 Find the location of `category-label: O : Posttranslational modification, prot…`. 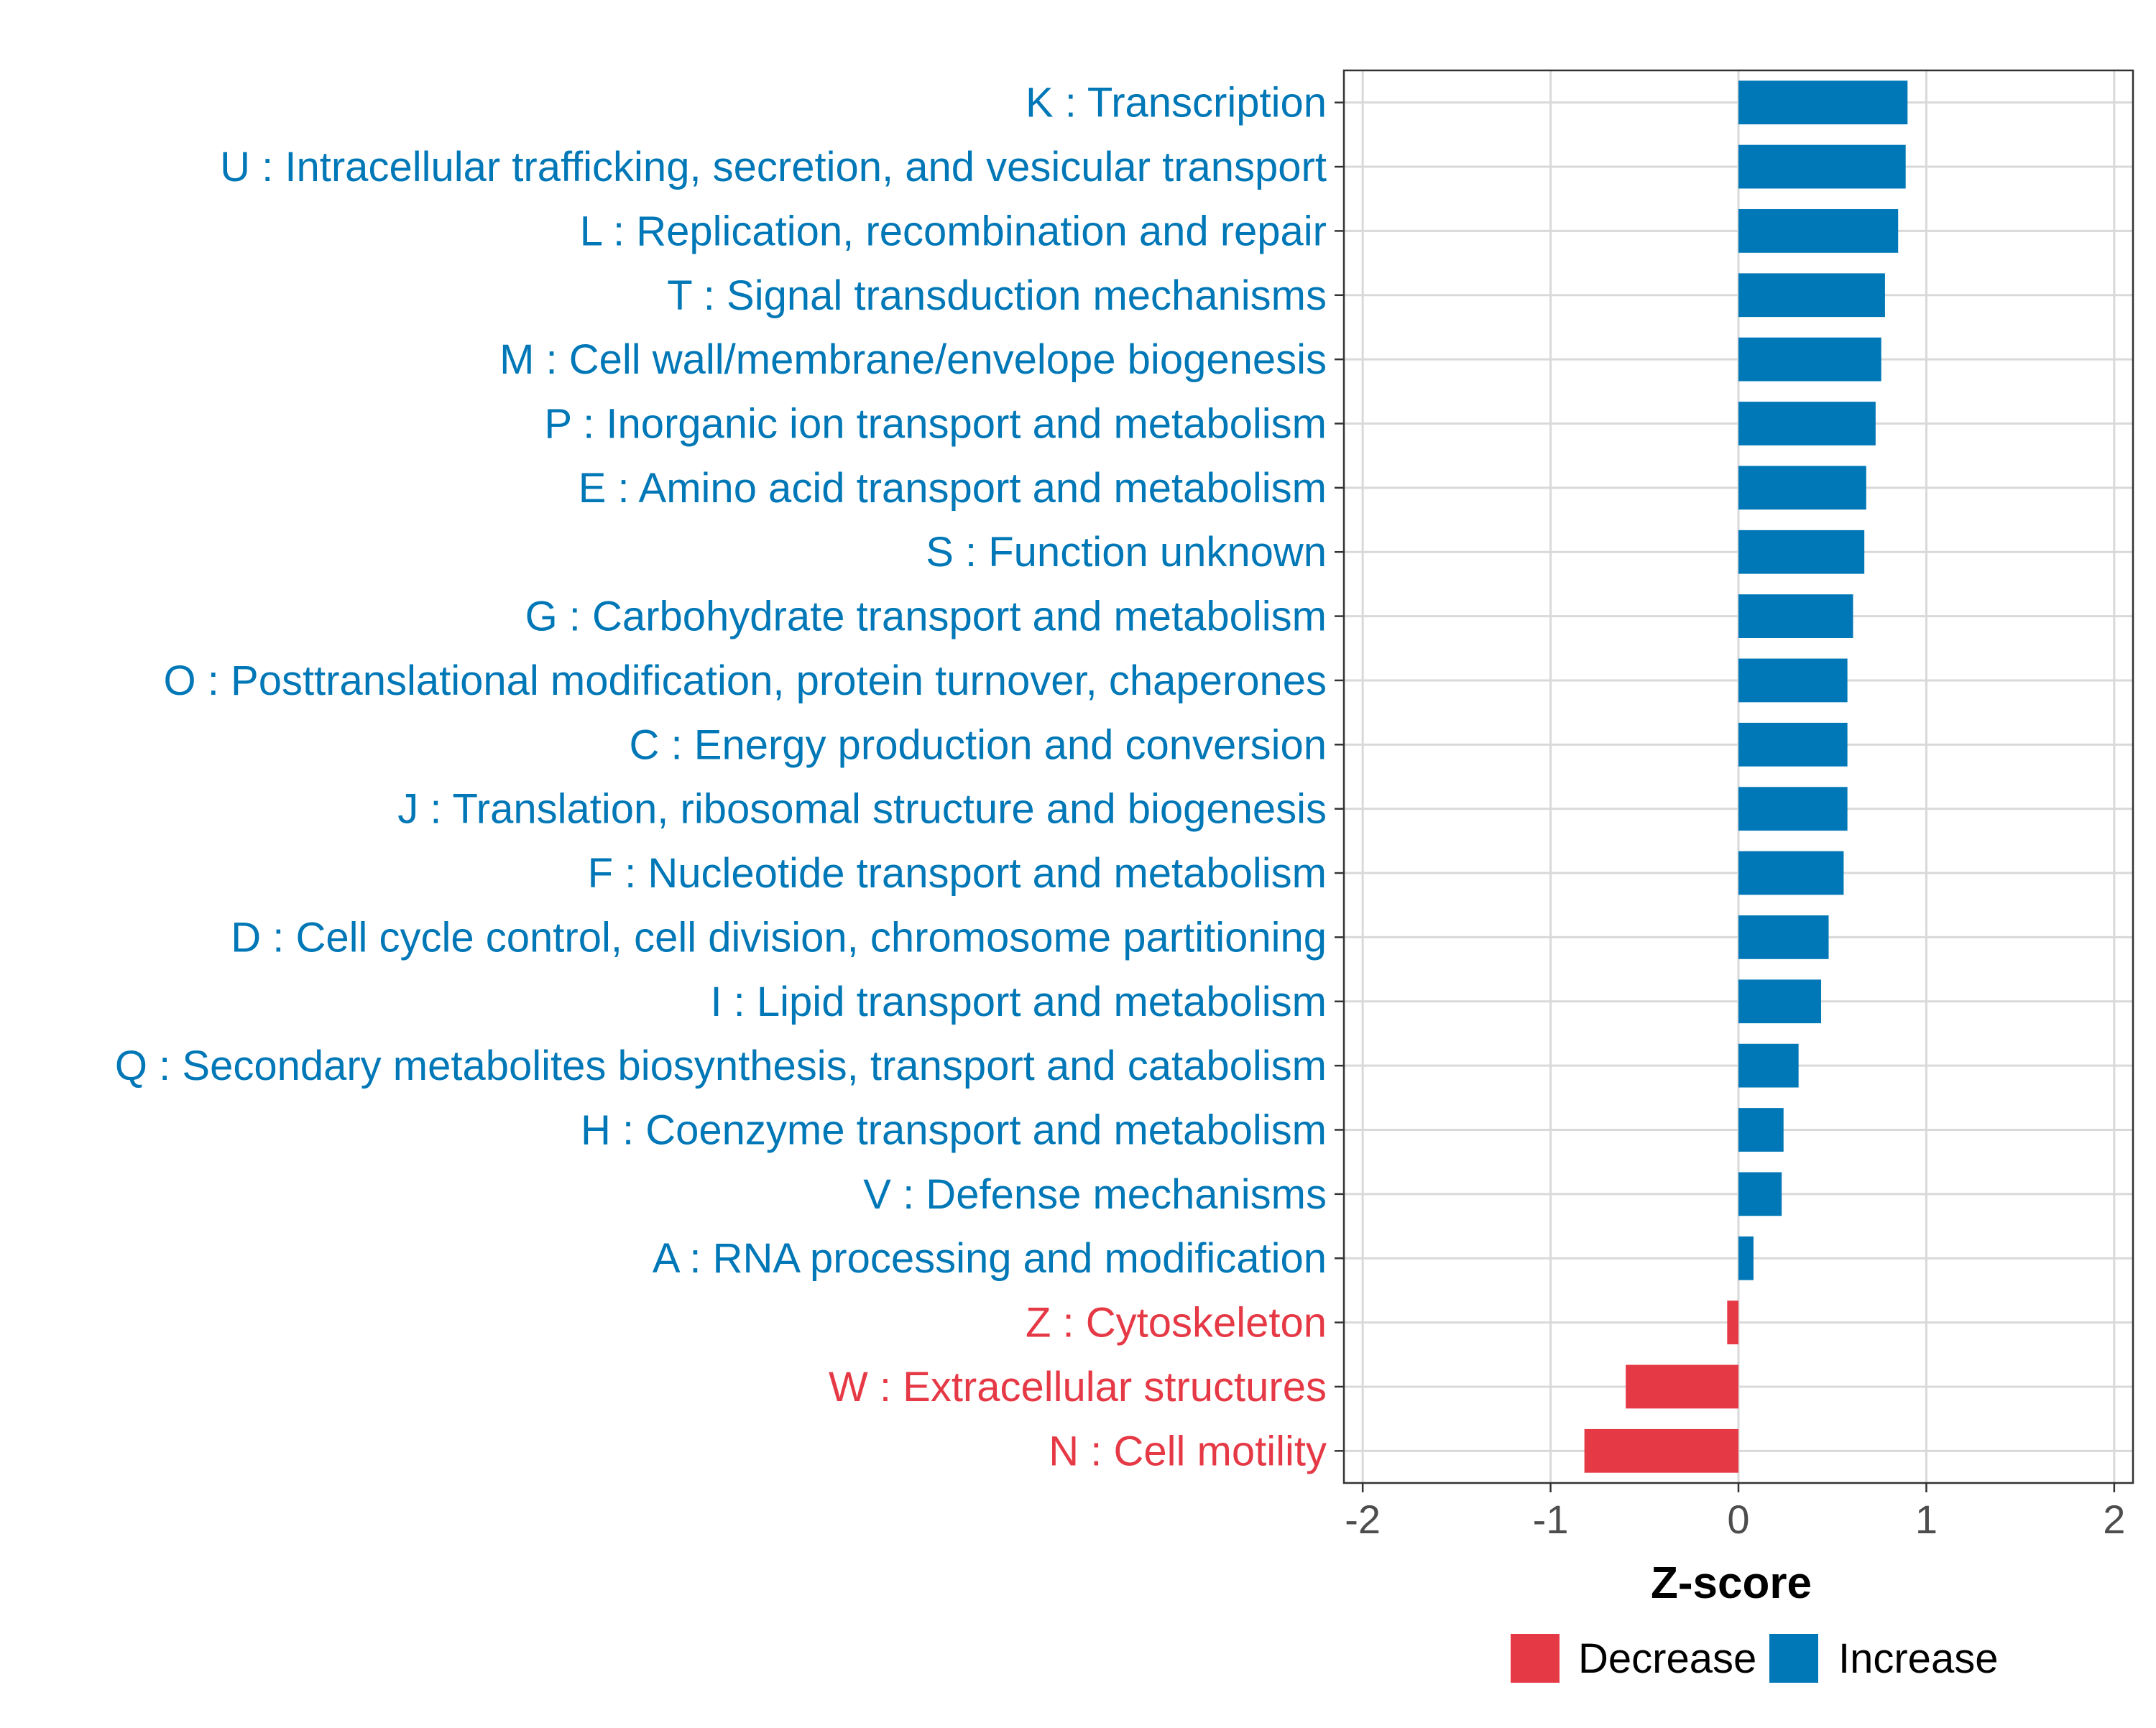

category-label: O : Posttranslational modification, prot… is located at coordinates (745, 680).